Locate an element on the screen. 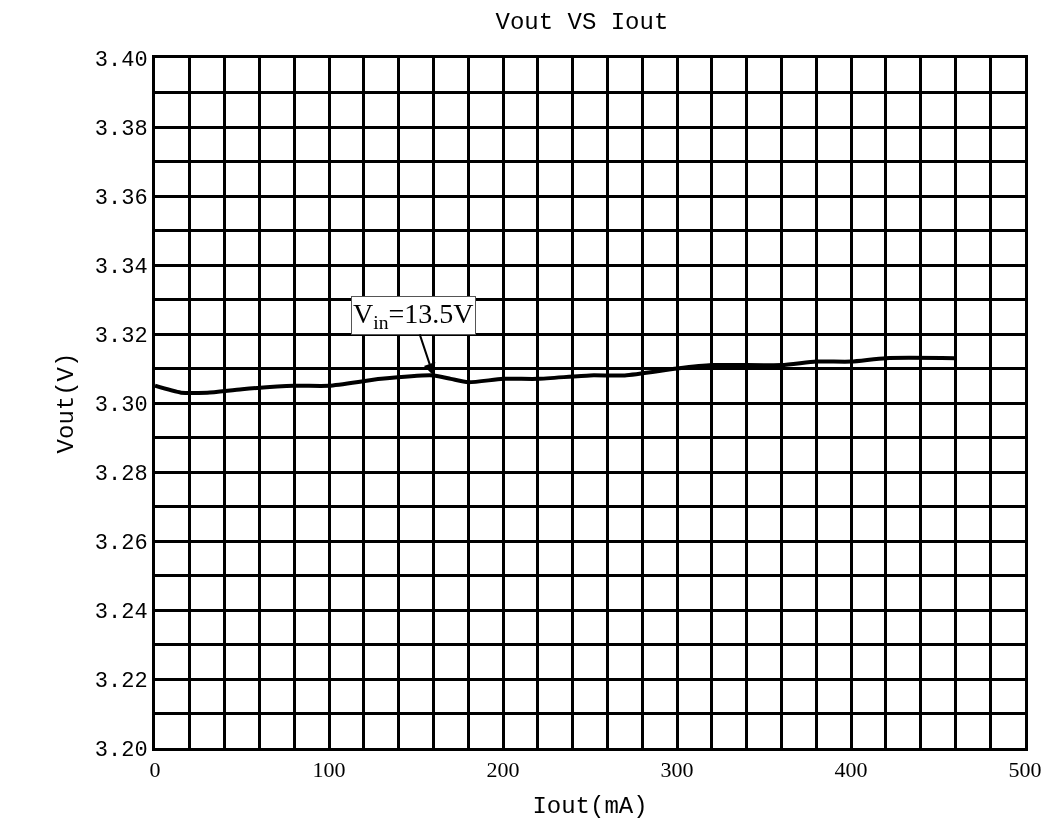 The width and height of the screenshot is (1058, 838). y-tick-label: 3.36 is located at coordinates (121, 198).